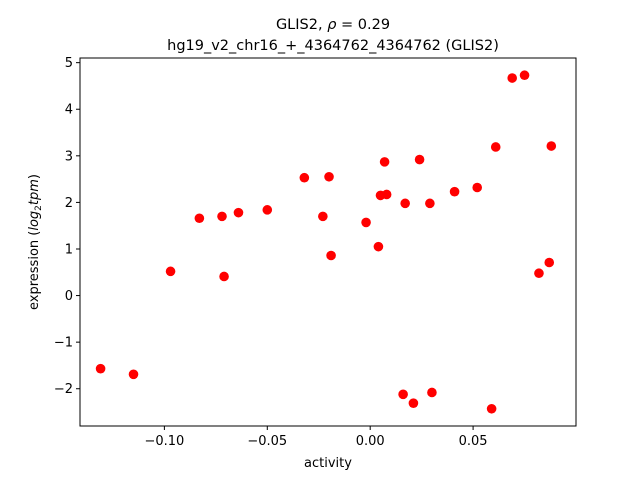 This screenshot has width=640, height=480. What do you see at coordinates (328, 463) in the screenshot?
I see `x-axis-label: activity` at bounding box center [328, 463].